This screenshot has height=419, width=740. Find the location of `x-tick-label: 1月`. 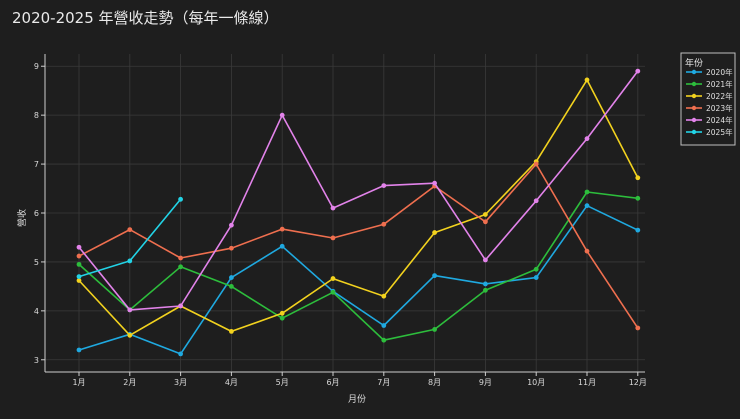

x-tick-label: 1月 is located at coordinates (78, 382).